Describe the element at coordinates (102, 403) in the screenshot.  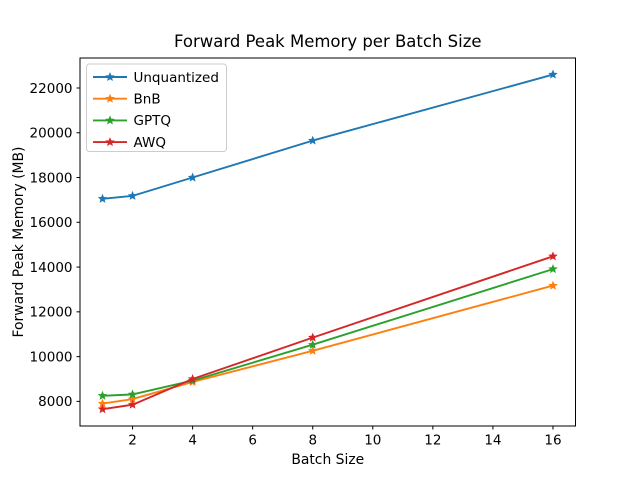
I see `marker-bnb-x1` at that location.